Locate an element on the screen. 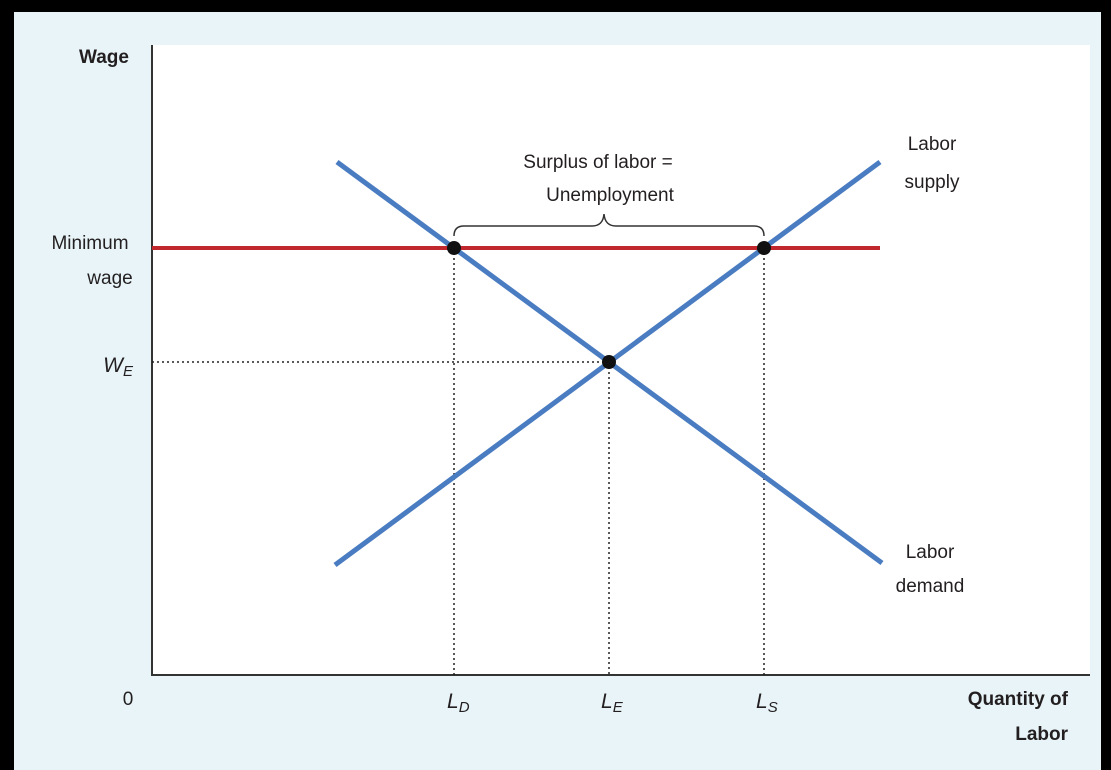  demand-label: demand is located at coordinates (930, 586).